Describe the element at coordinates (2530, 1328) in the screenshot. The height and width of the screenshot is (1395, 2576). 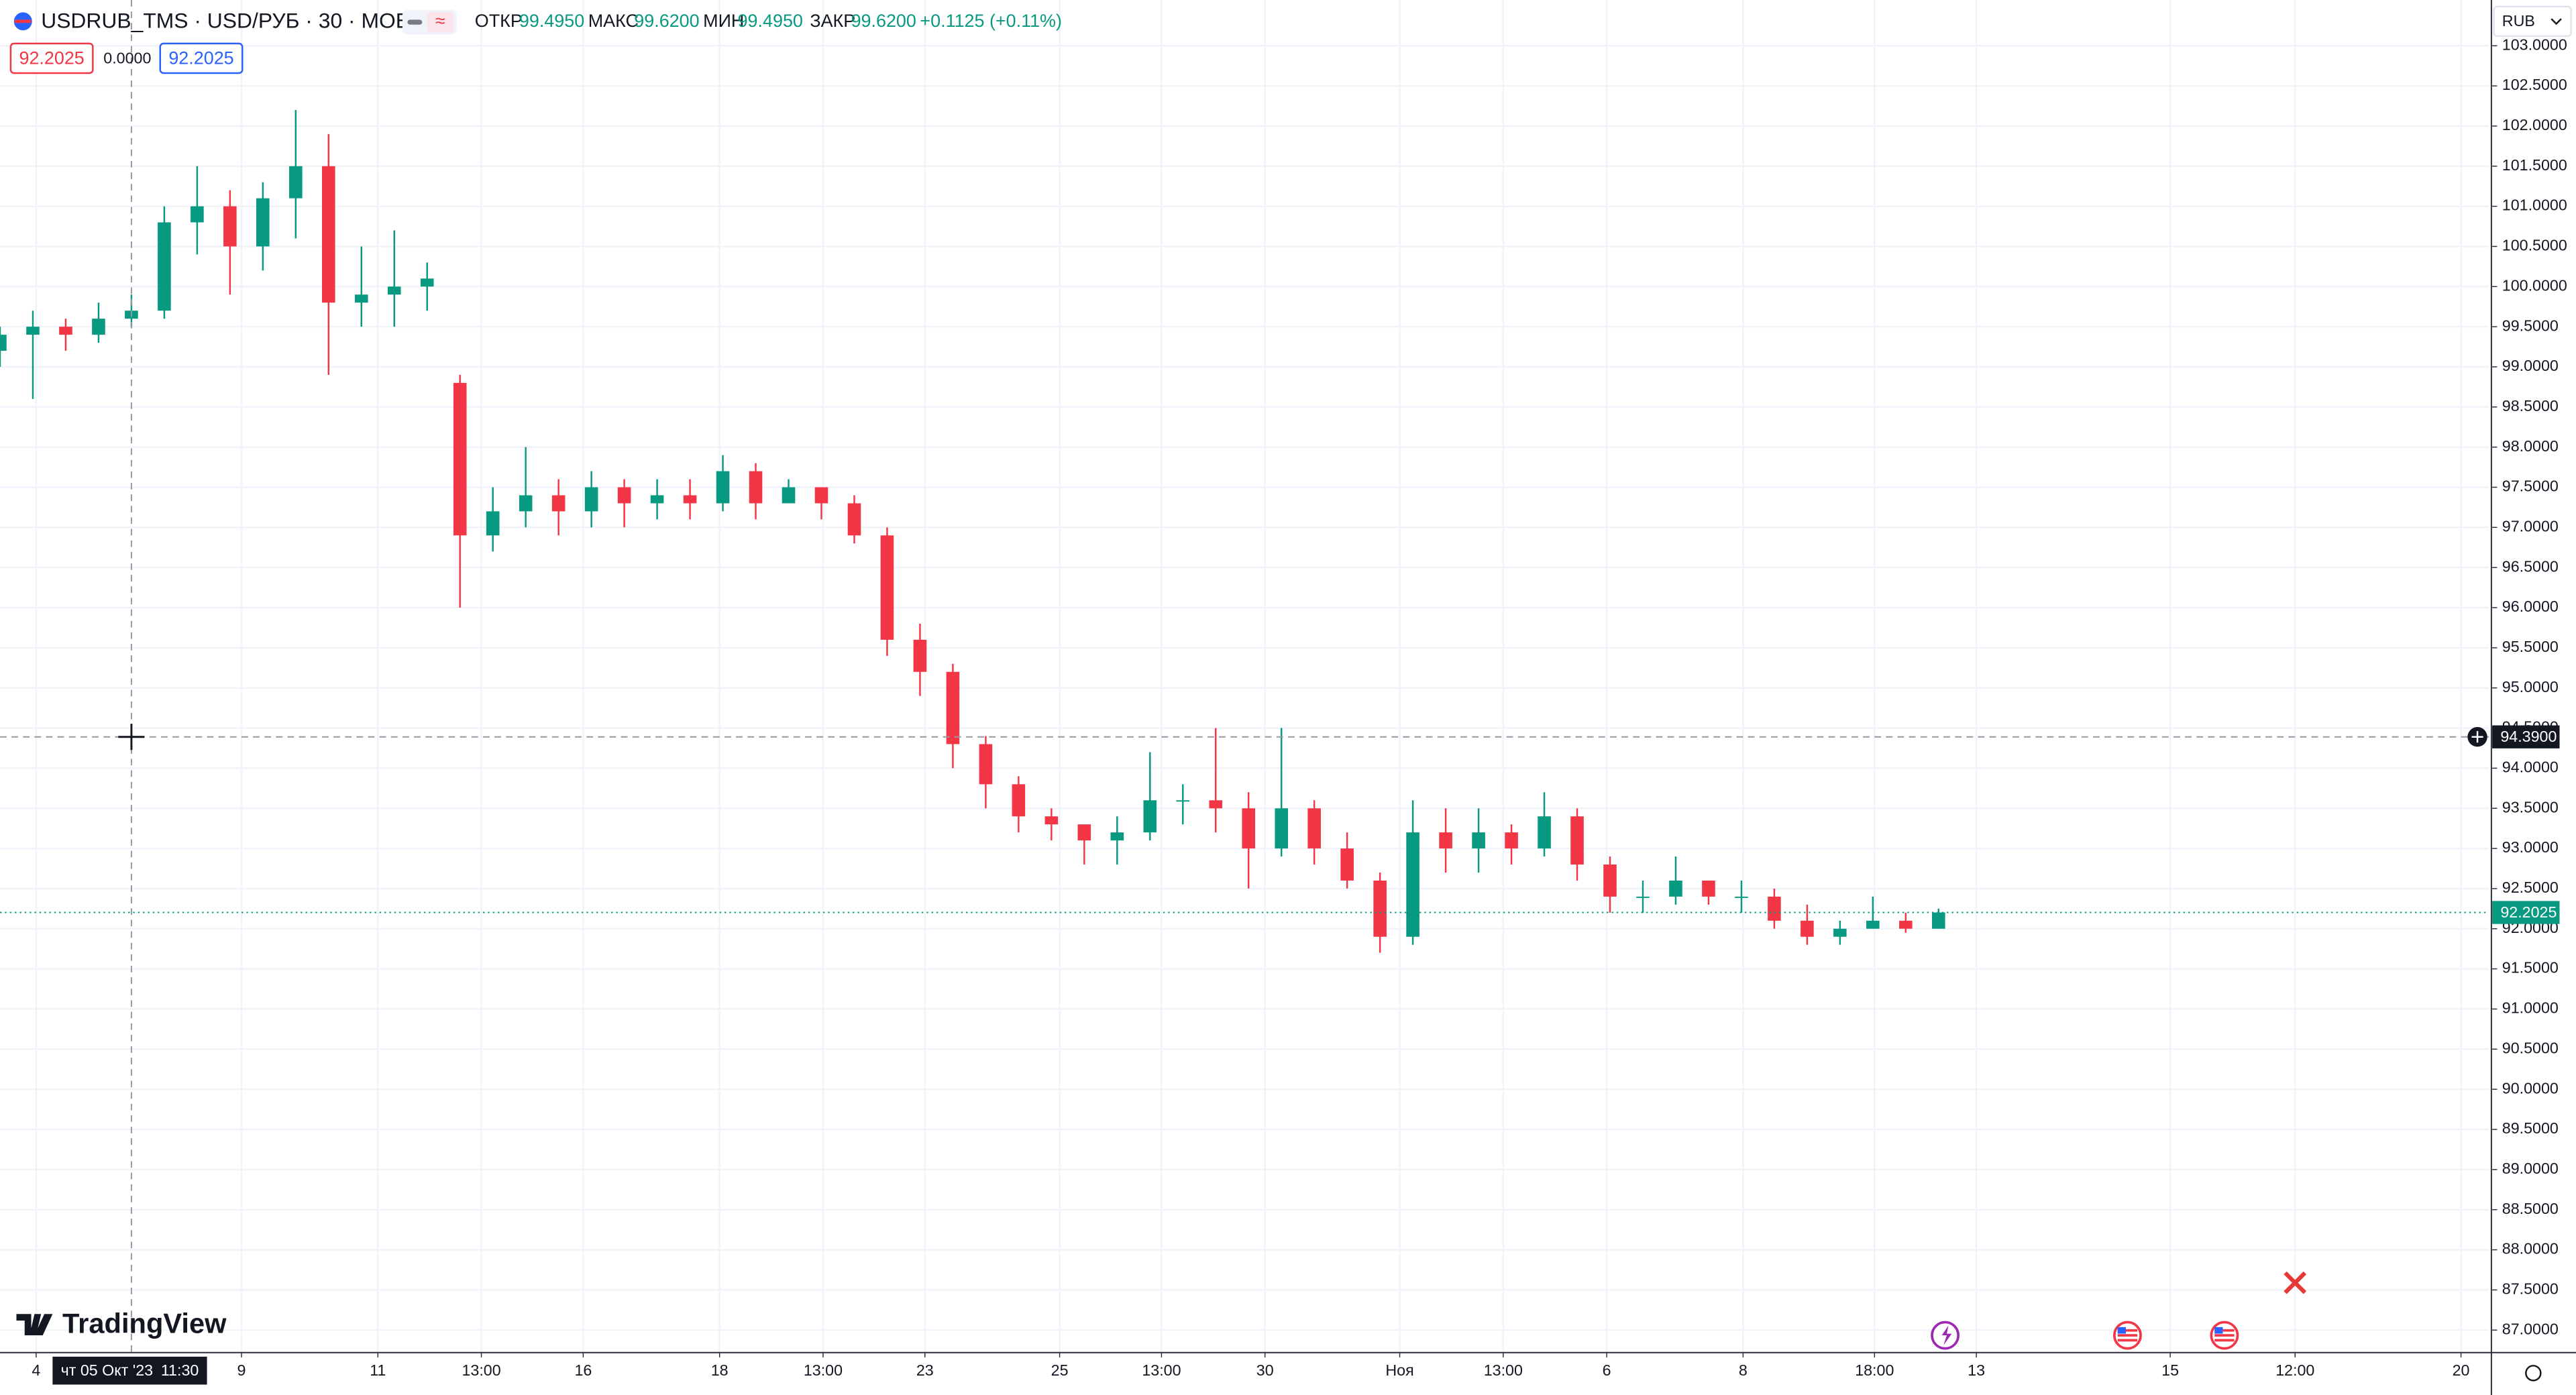
I see `y-tick-label: 87.0000` at that location.